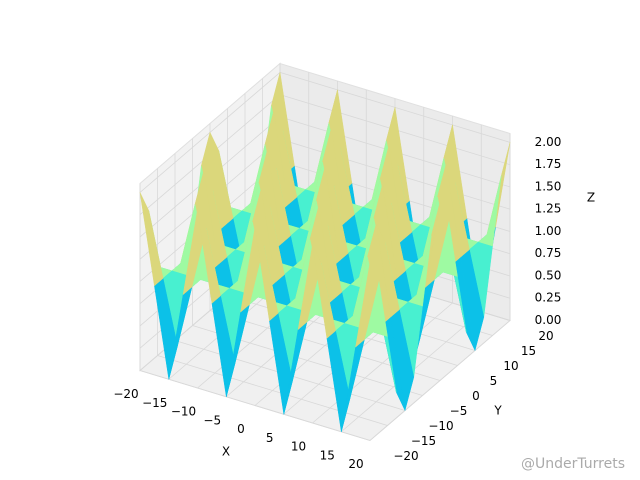 This screenshot has width=640, height=480. What do you see at coordinates (510, 366) in the screenshot?
I see `y-tick-label: 10` at bounding box center [510, 366].